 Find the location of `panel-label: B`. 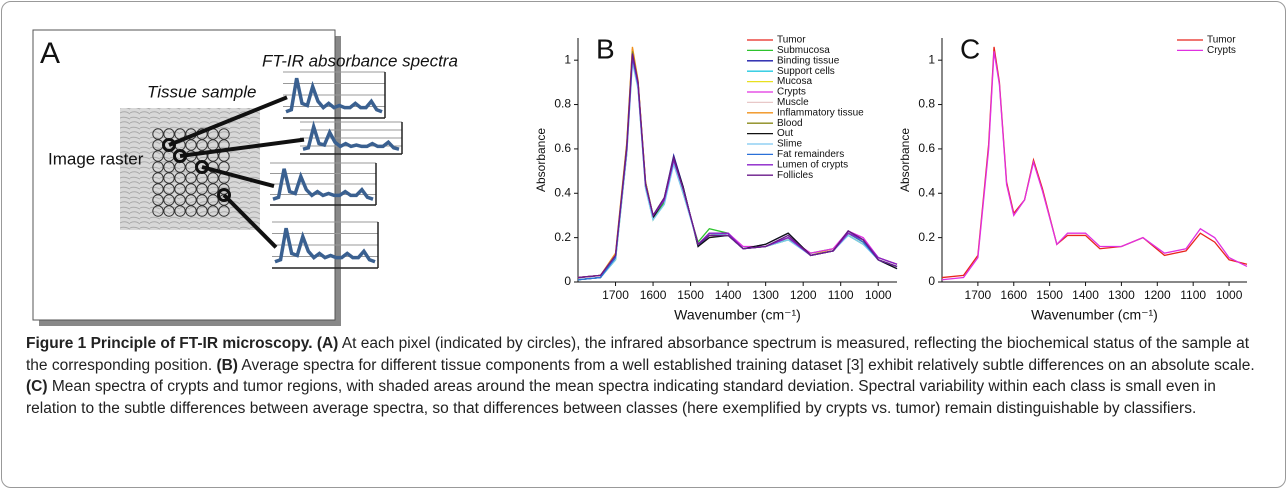

panel-label: B is located at coordinates (605, 48).